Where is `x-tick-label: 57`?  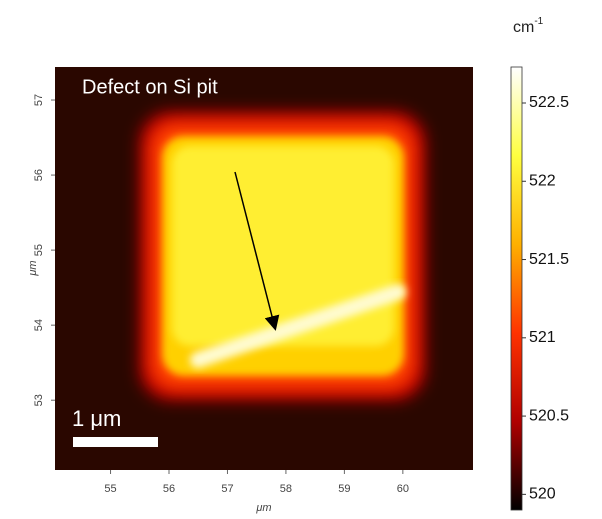 x-tick-label: 57 is located at coordinates (227, 489).